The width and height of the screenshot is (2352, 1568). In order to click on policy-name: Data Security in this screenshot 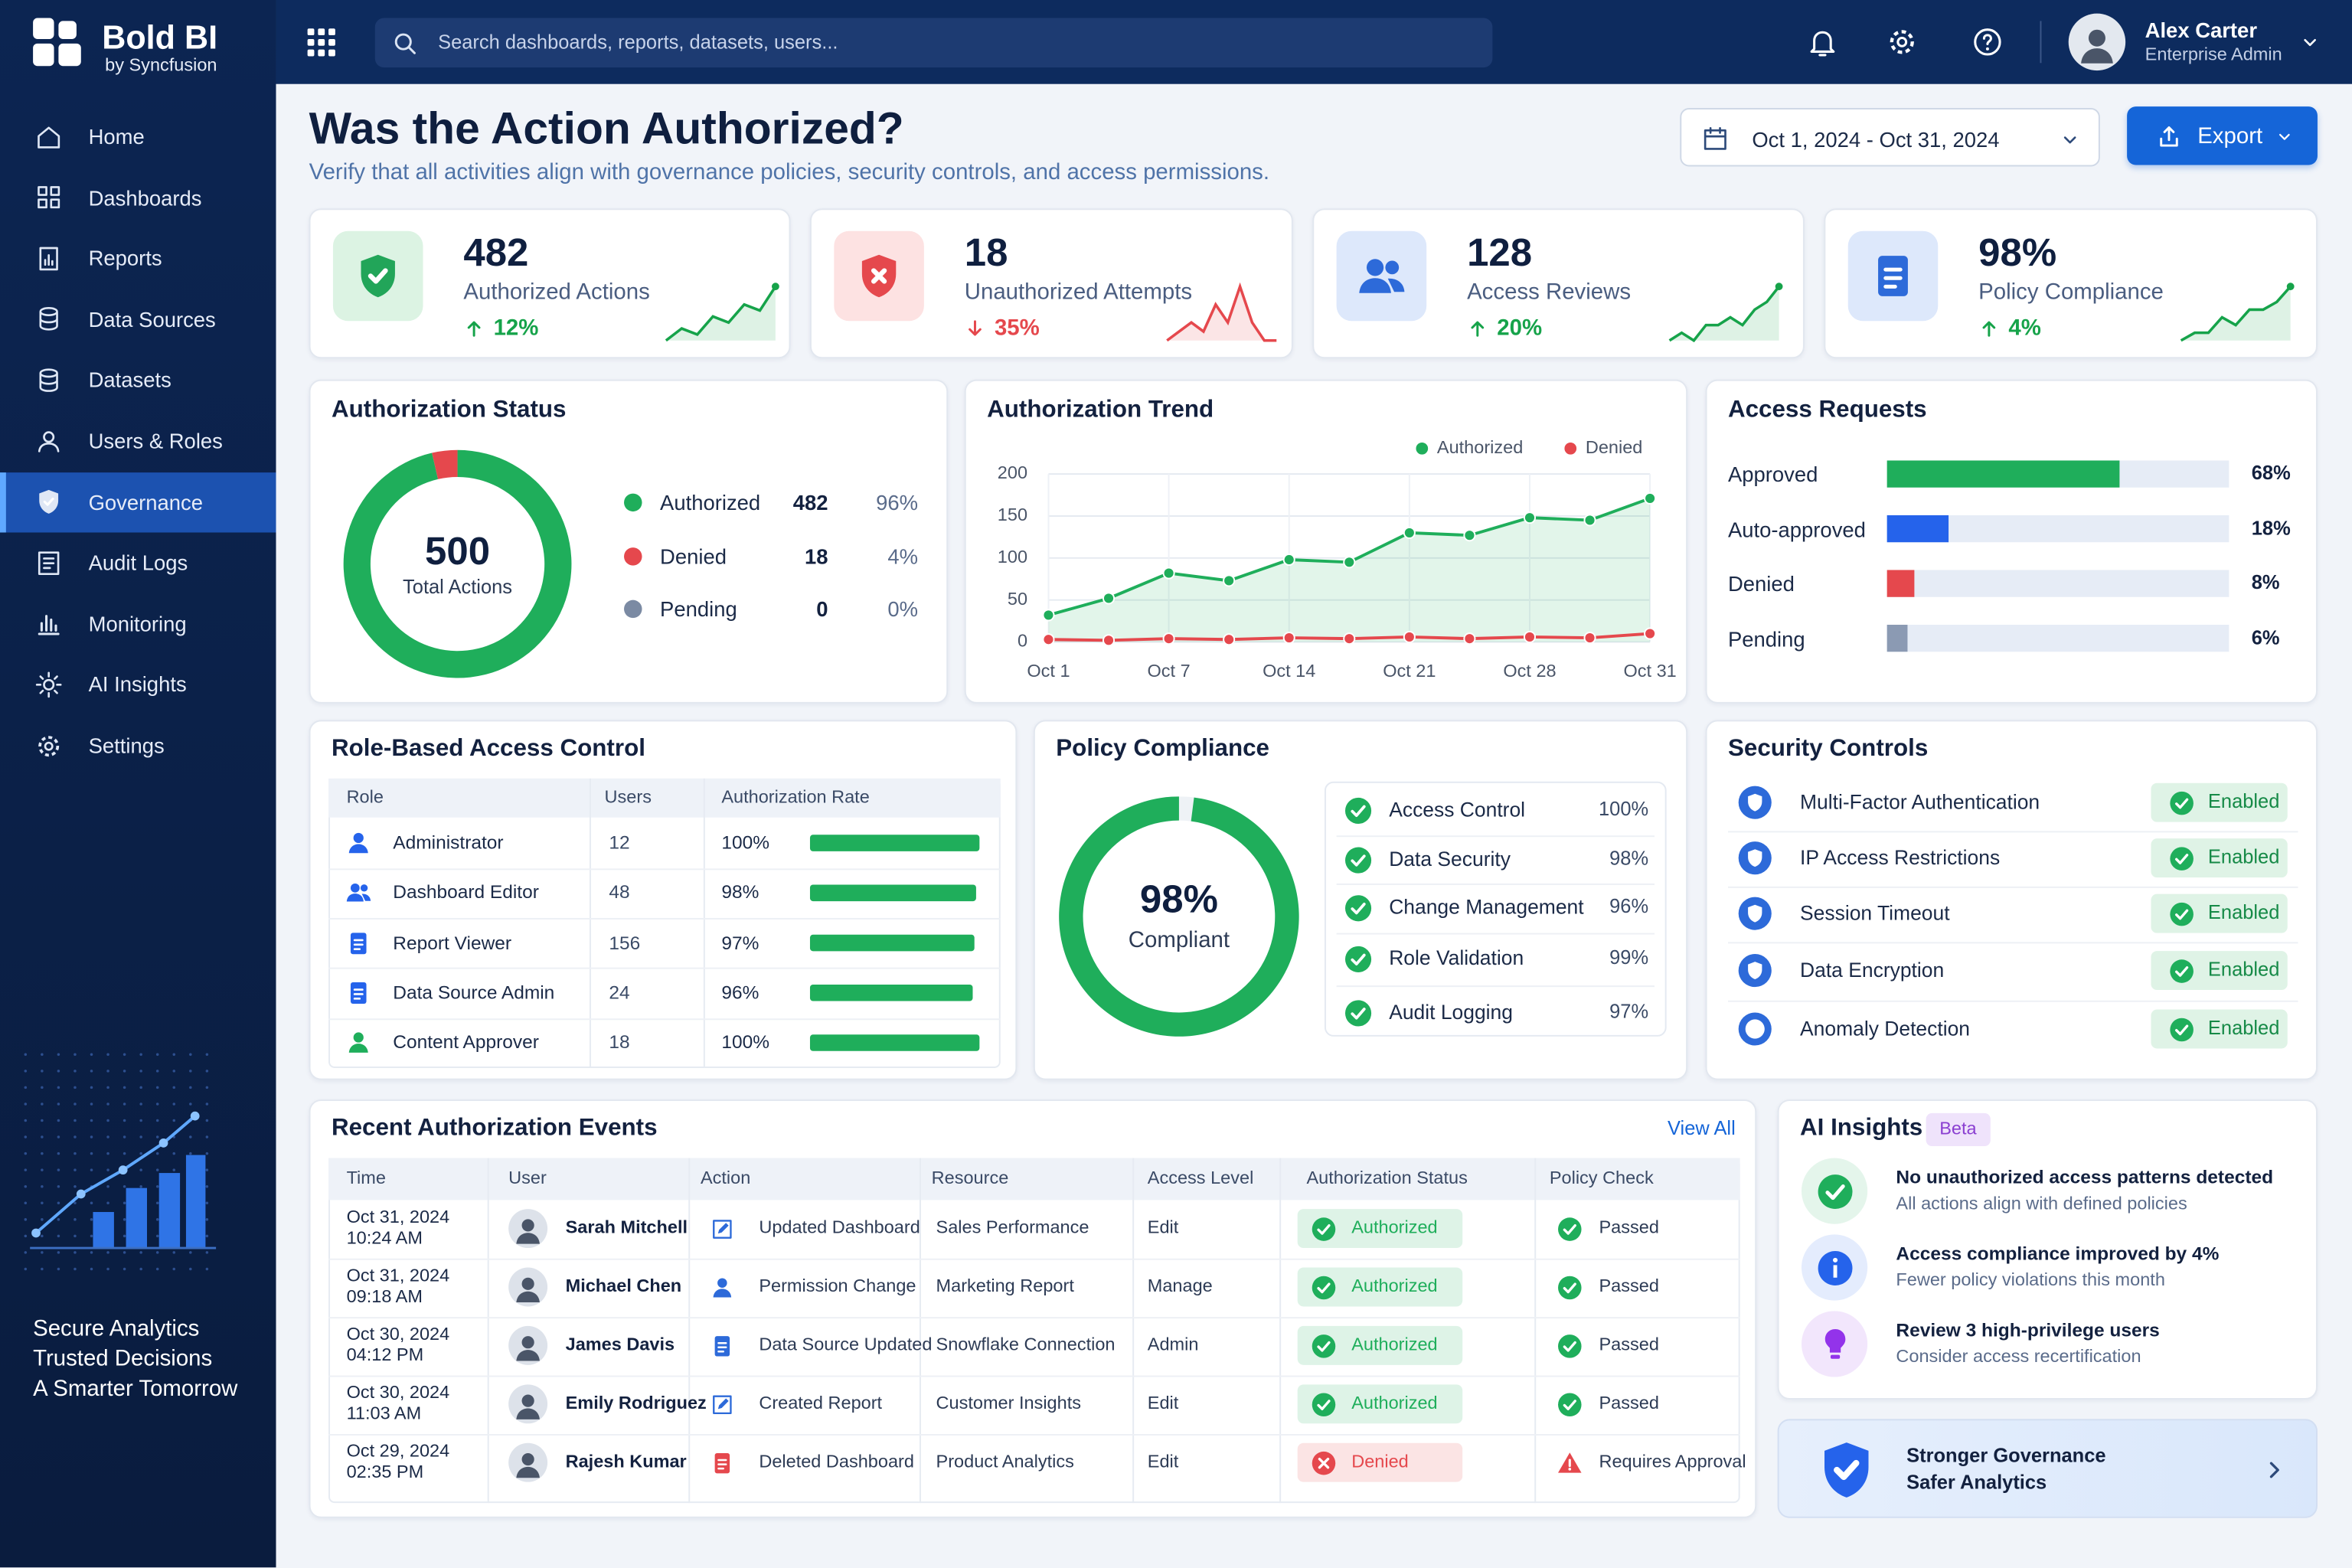, I will do `click(1450, 859)`.